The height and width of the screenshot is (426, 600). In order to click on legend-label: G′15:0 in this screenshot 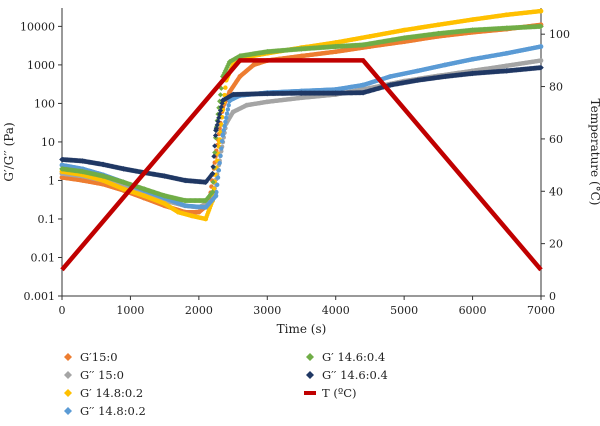, I will do `click(99, 357)`.